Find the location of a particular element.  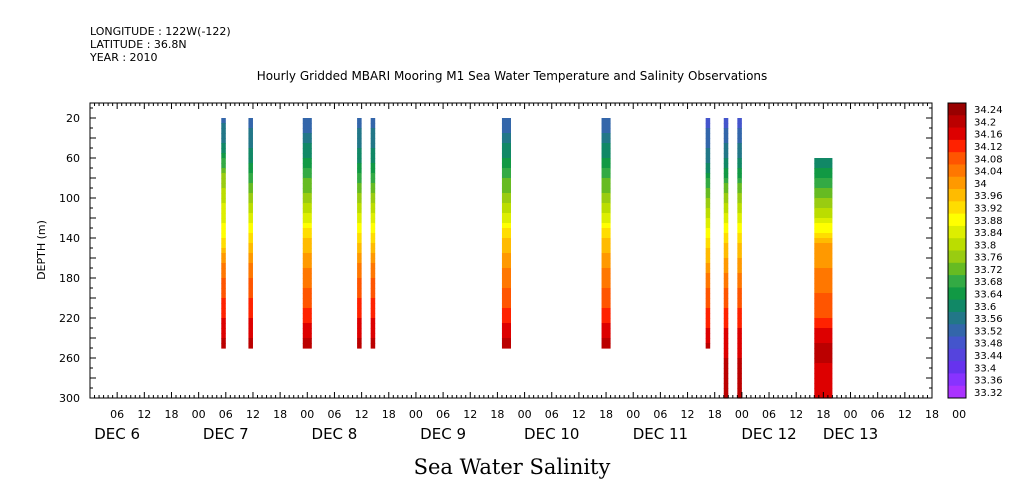

colorbar-label: 34.2 is located at coordinates (985, 122).